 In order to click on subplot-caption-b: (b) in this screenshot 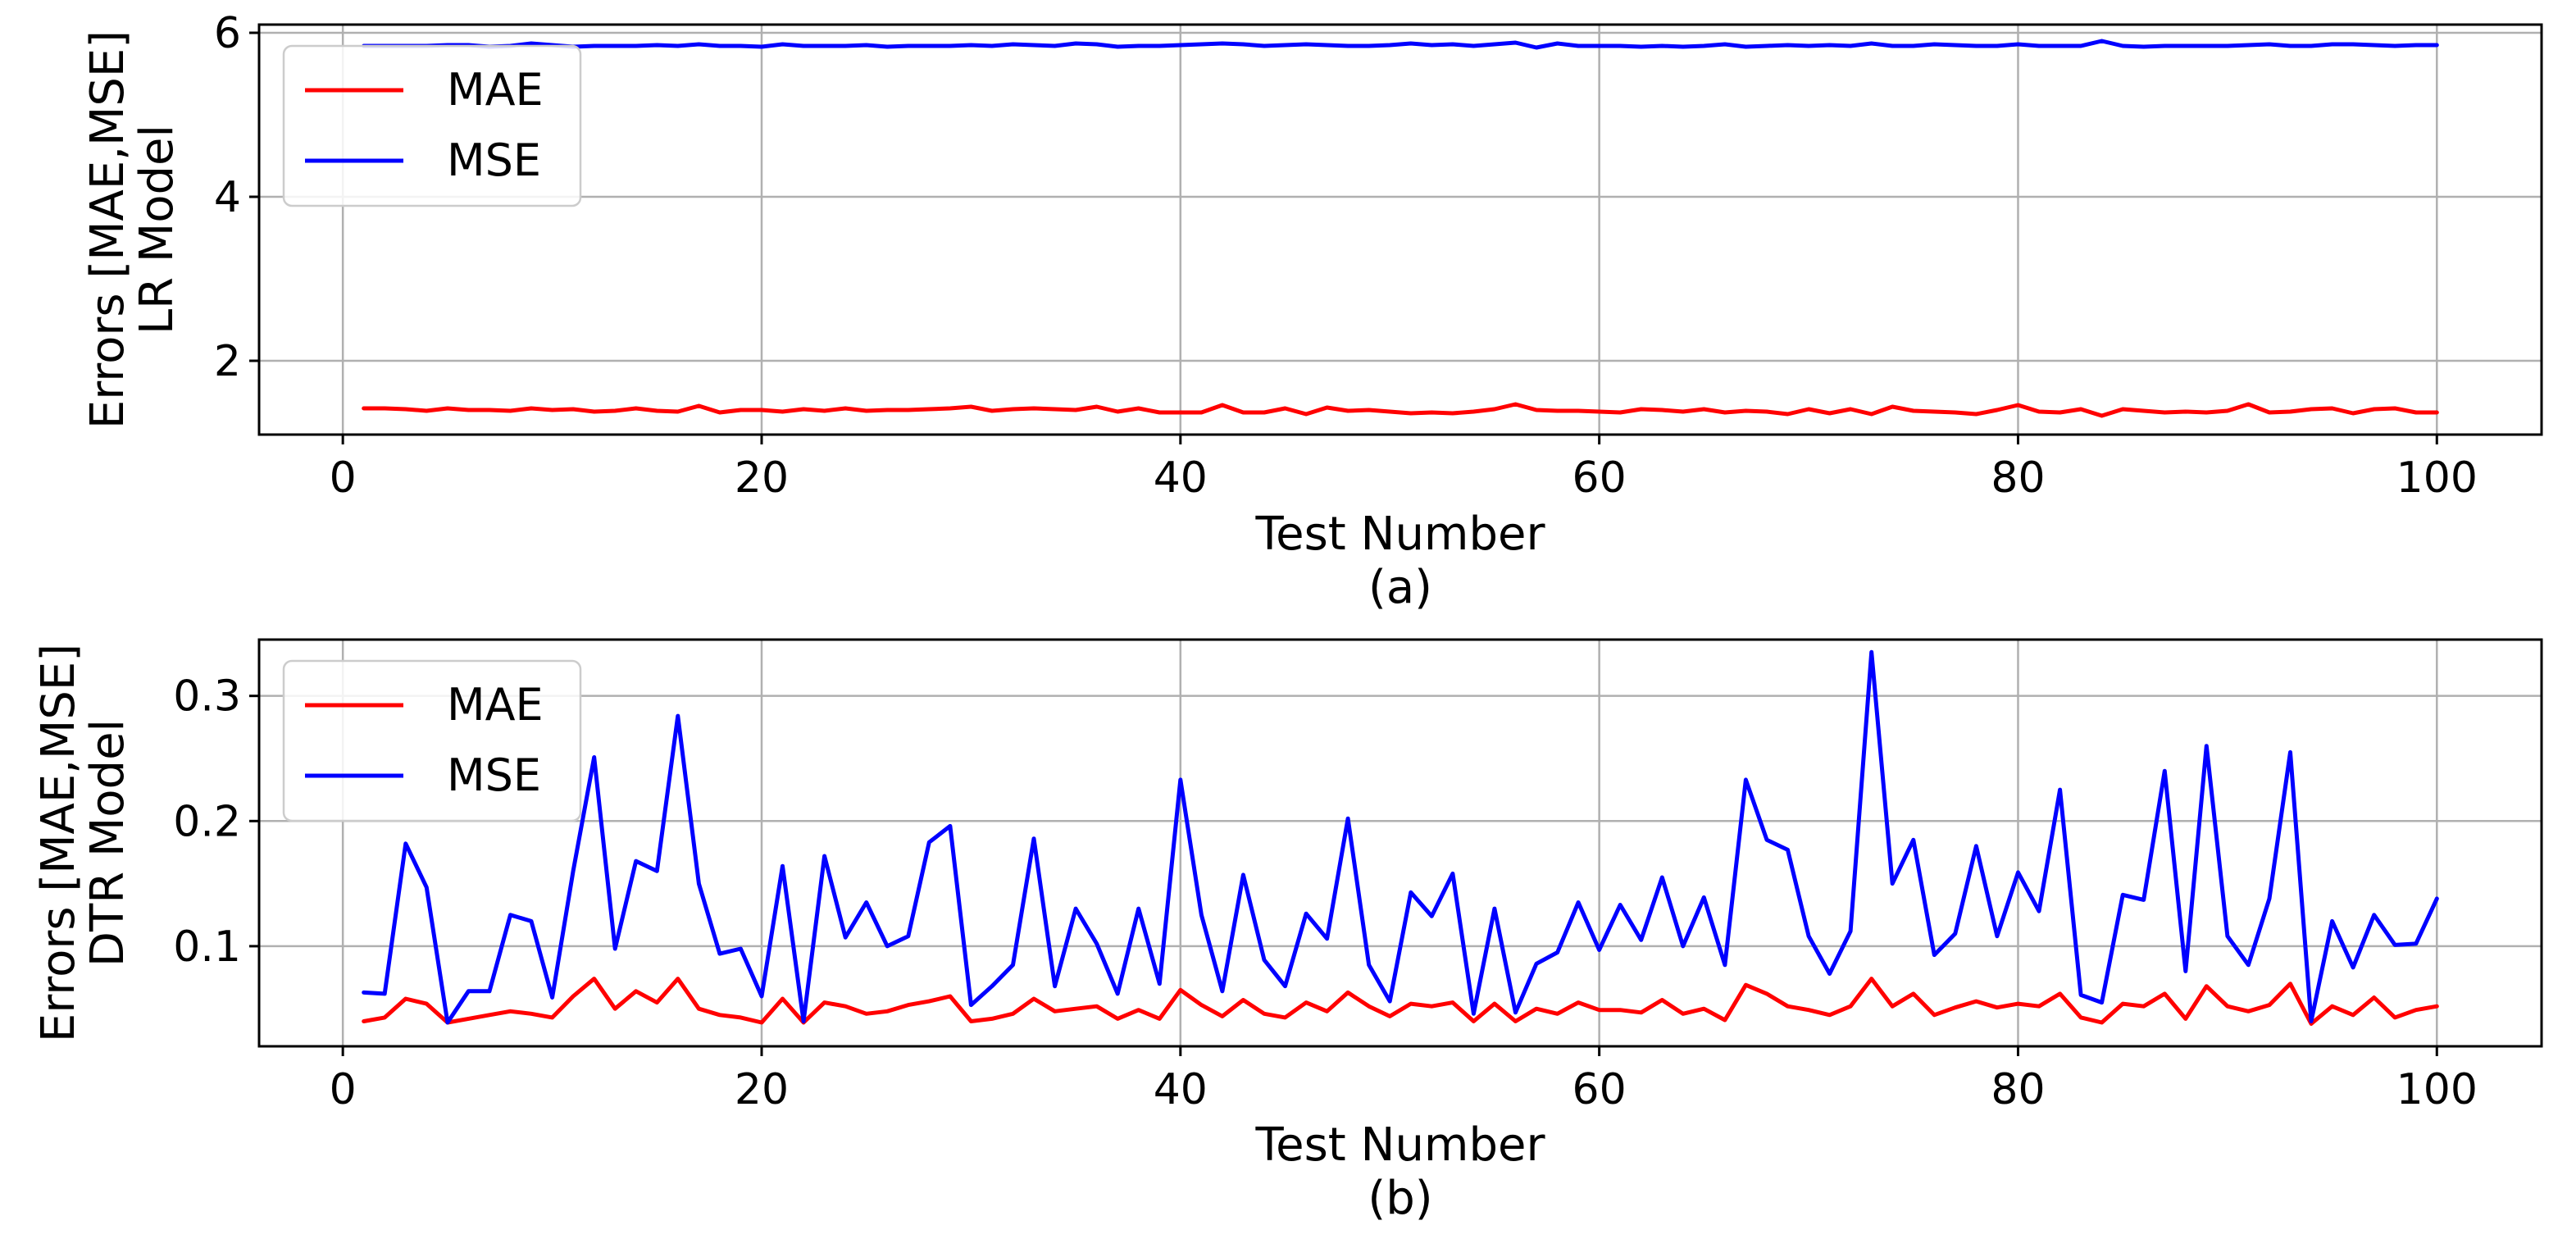, I will do `click(1400, 1198)`.